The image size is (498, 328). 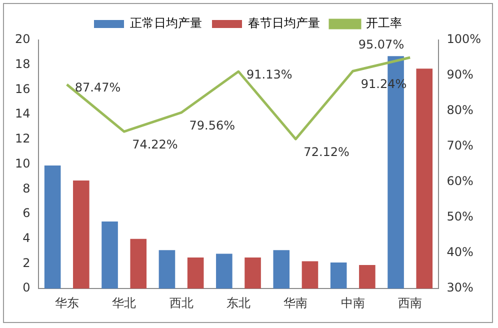 I want to click on y2-tick-label: 70%, so click(x=460, y=145).